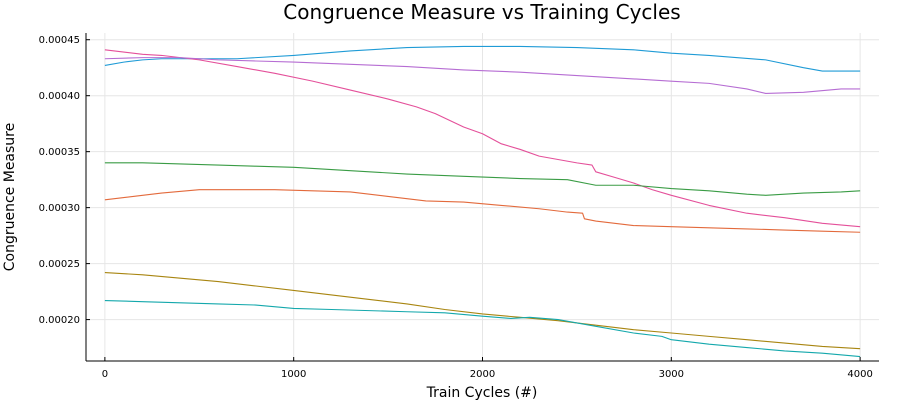  I want to click on y-tick-label: 0.00035, so click(59, 152).